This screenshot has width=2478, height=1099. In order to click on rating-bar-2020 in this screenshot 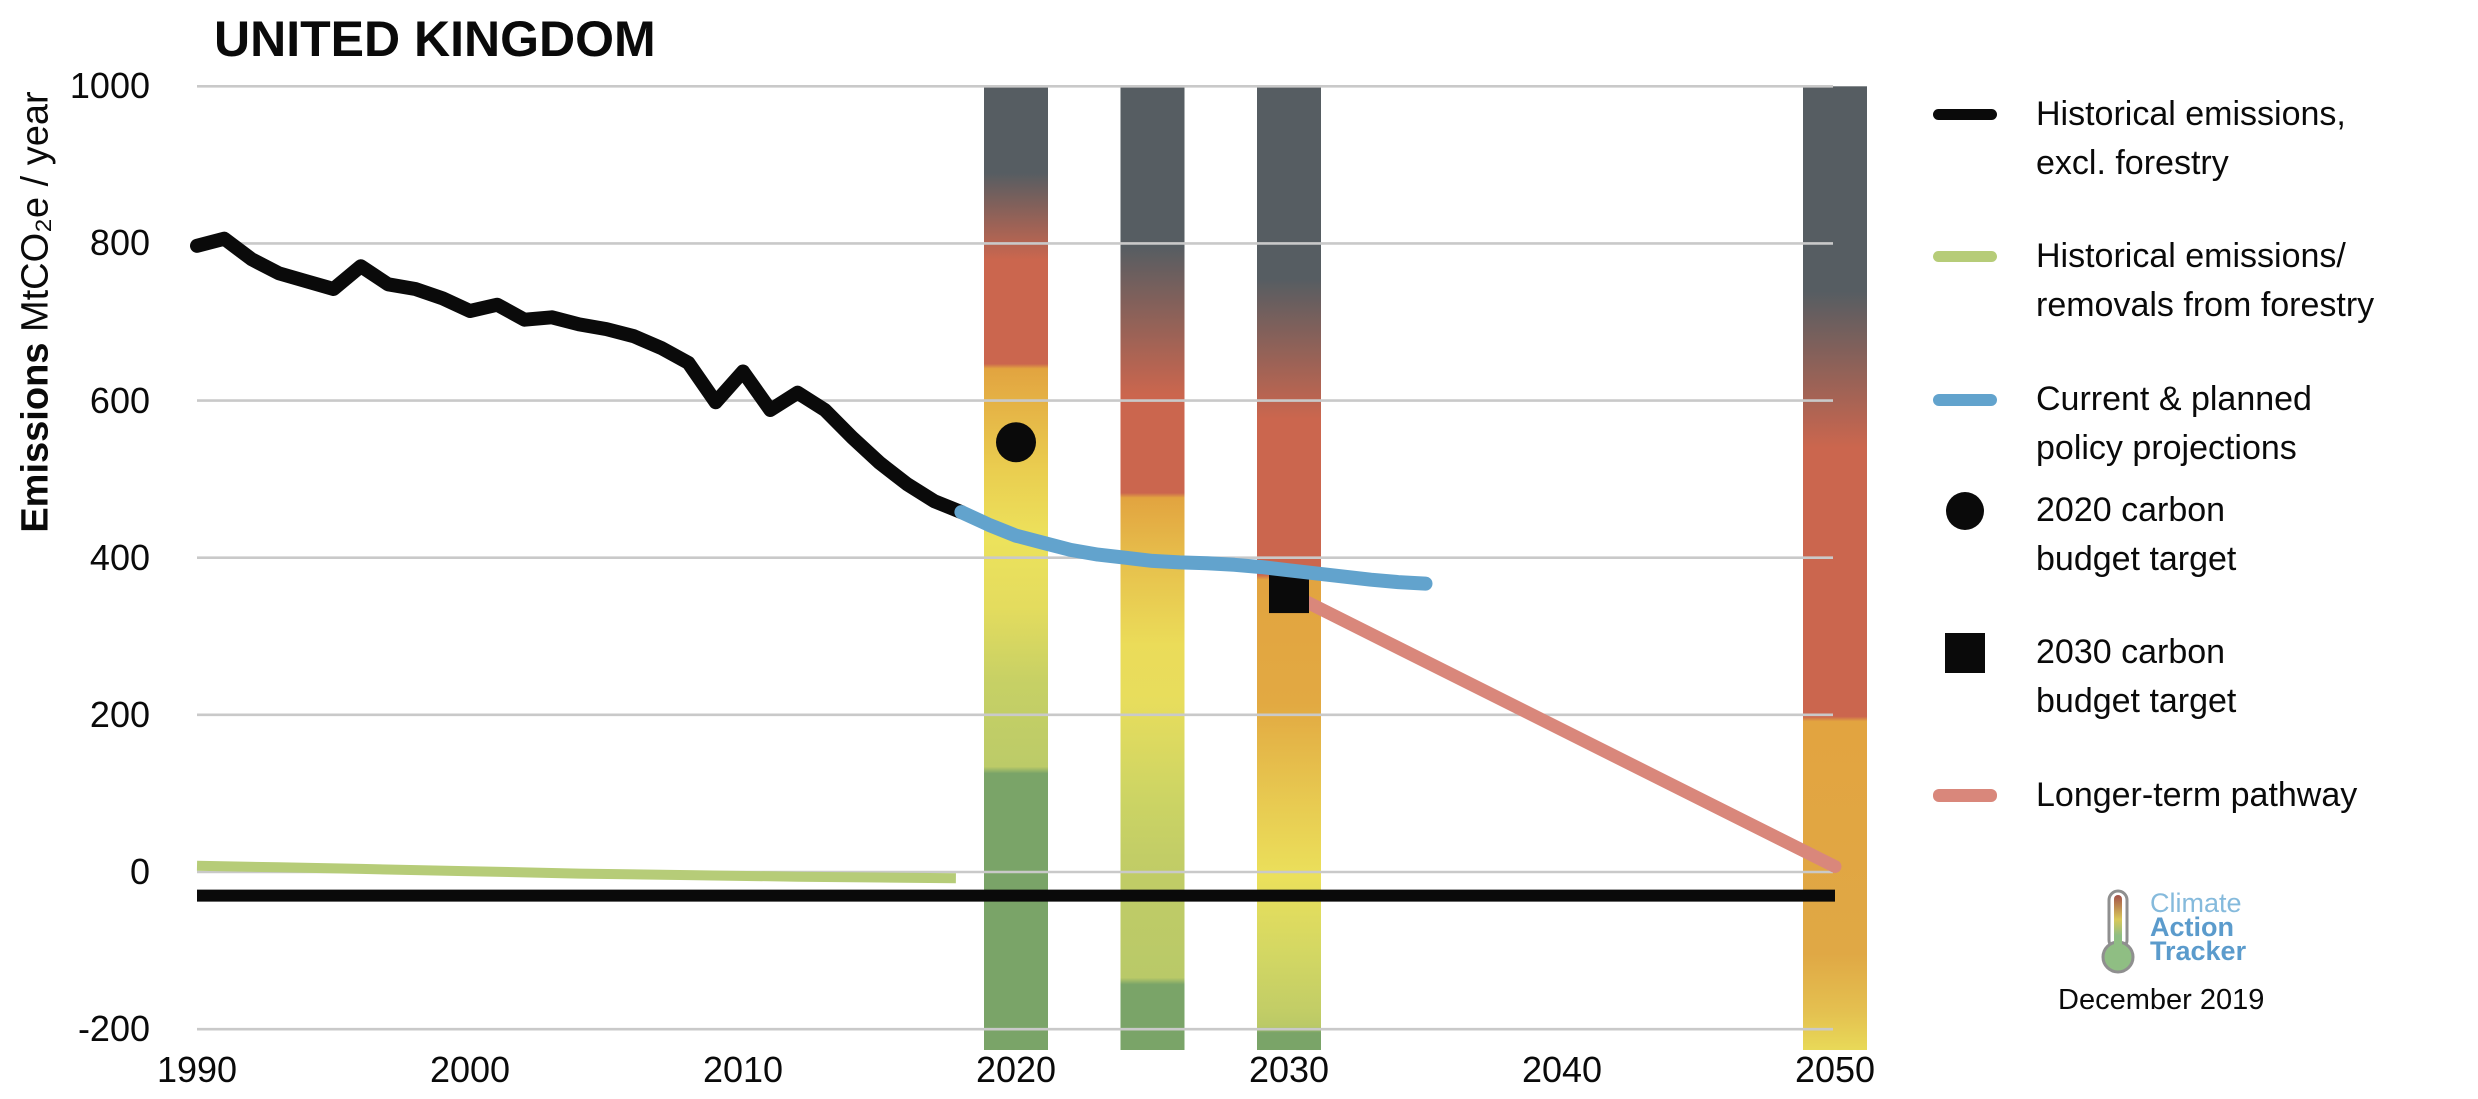, I will do `click(1016, 568)`.